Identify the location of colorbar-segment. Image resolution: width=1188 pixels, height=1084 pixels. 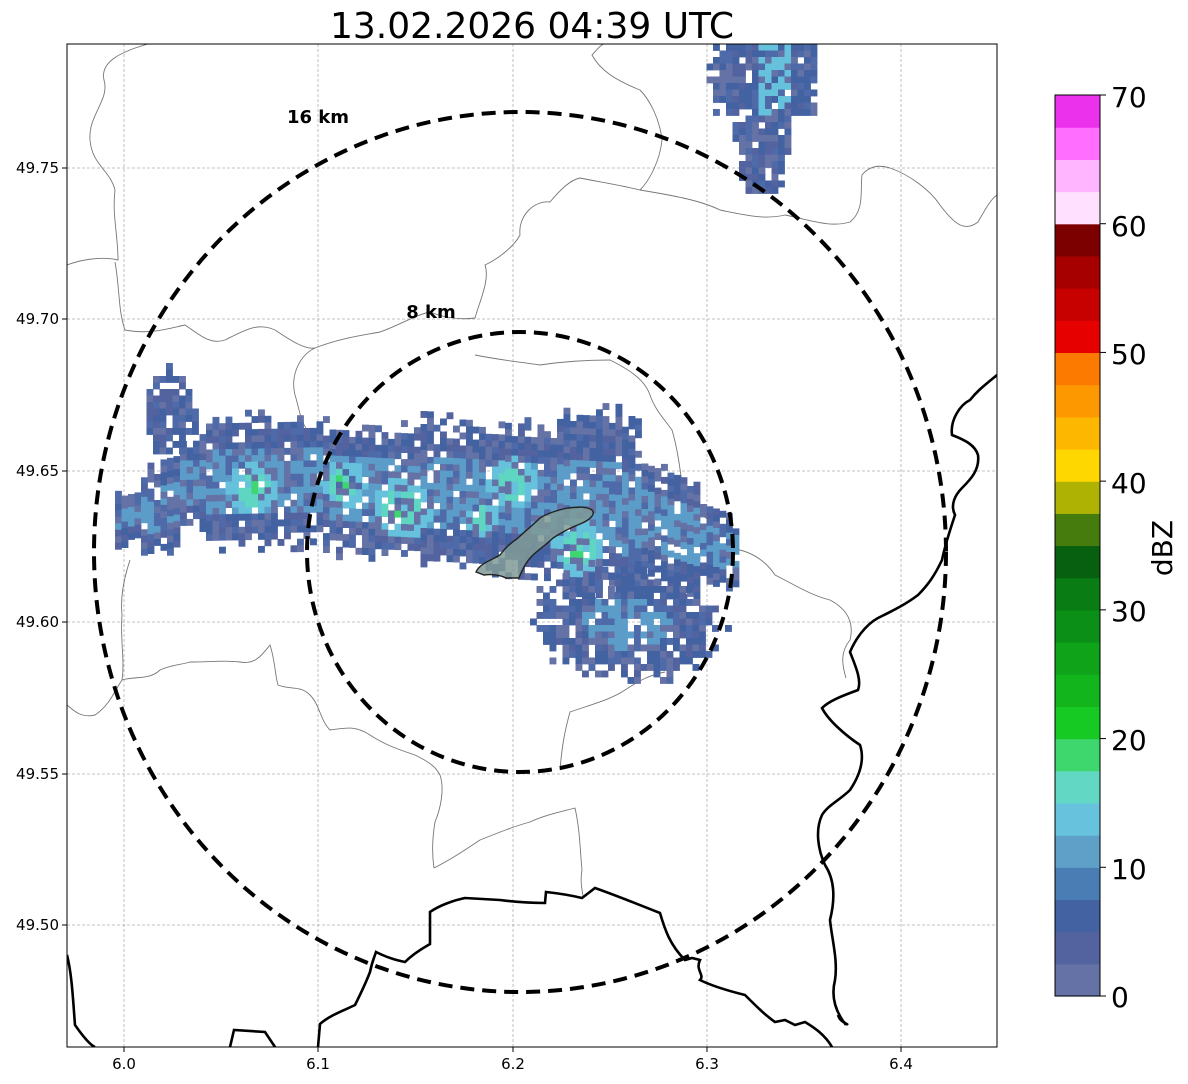
(1077, 851).